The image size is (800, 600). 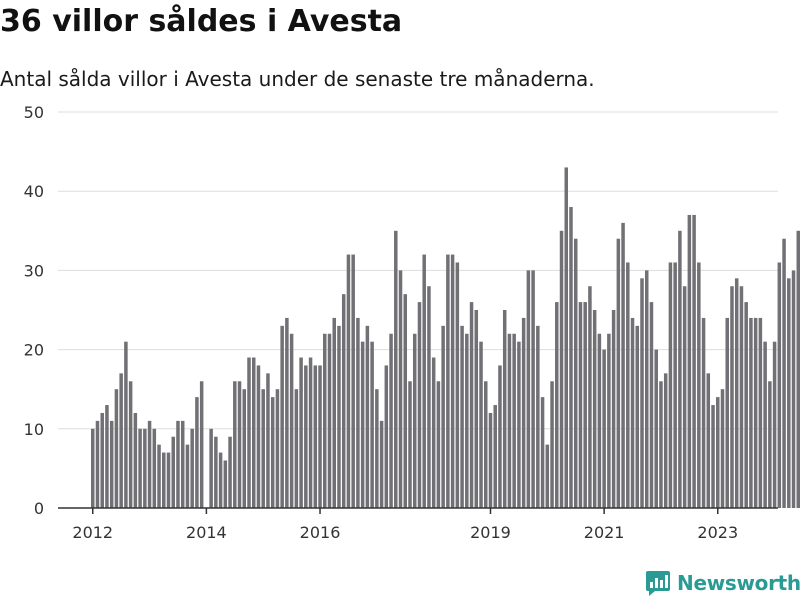 What do you see at coordinates (418, 524) in the screenshot?
I see `x-axis: 2012201420162019202120232025` at bounding box center [418, 524].